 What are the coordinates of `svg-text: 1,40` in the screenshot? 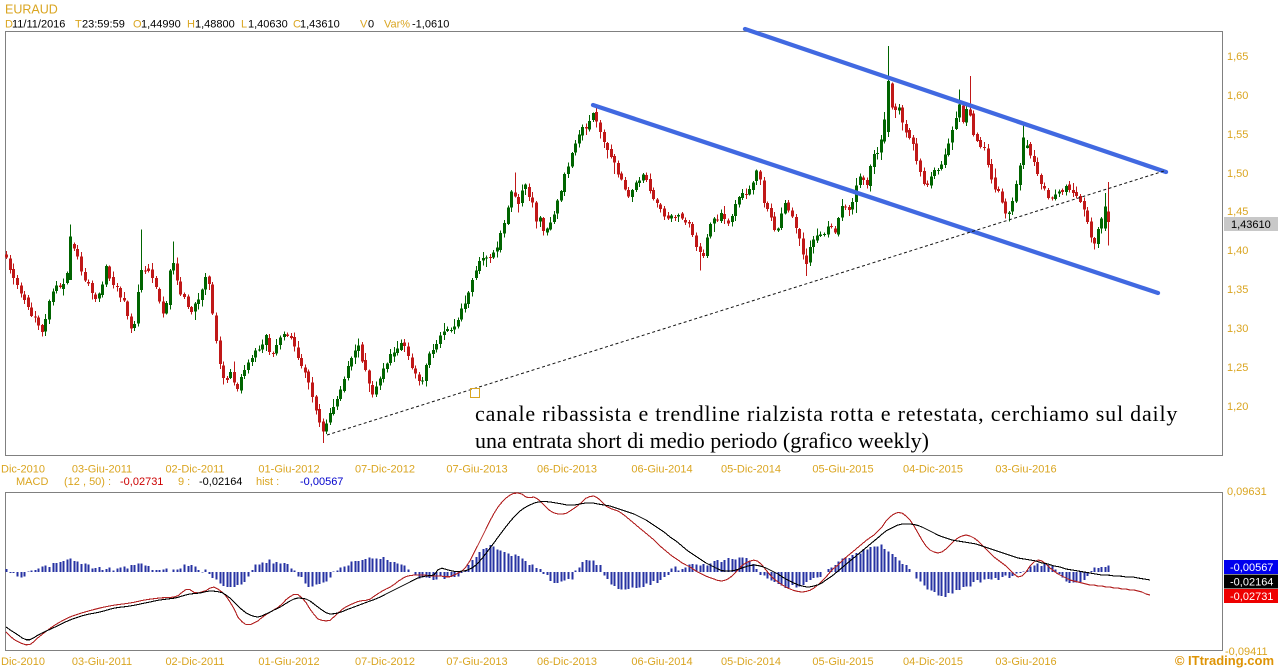 It's located at (1237, 251).